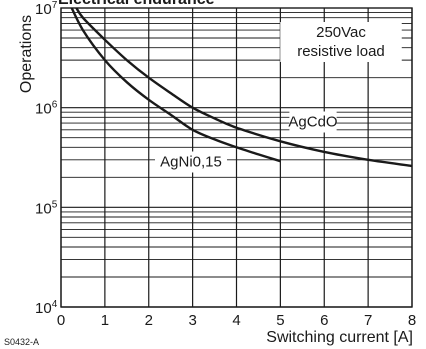 Image resolution: width=426 pixels, height=349 pixels. Describe the element at coordinates (341, 51) in the screenshot. I see `annotation-load-text: resistive load` at that location.